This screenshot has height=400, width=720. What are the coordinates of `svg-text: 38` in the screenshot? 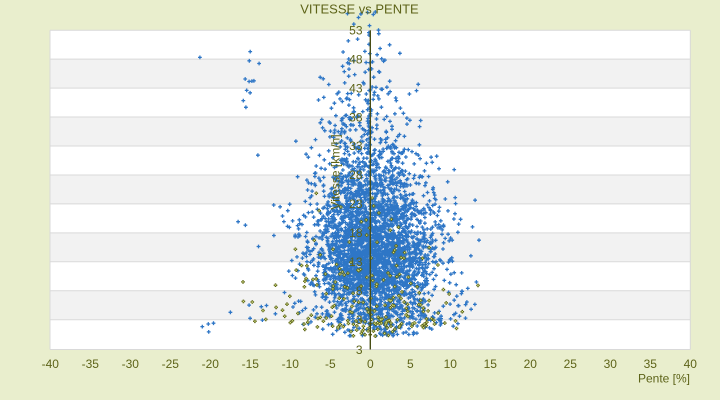 It's located at (356, 117).